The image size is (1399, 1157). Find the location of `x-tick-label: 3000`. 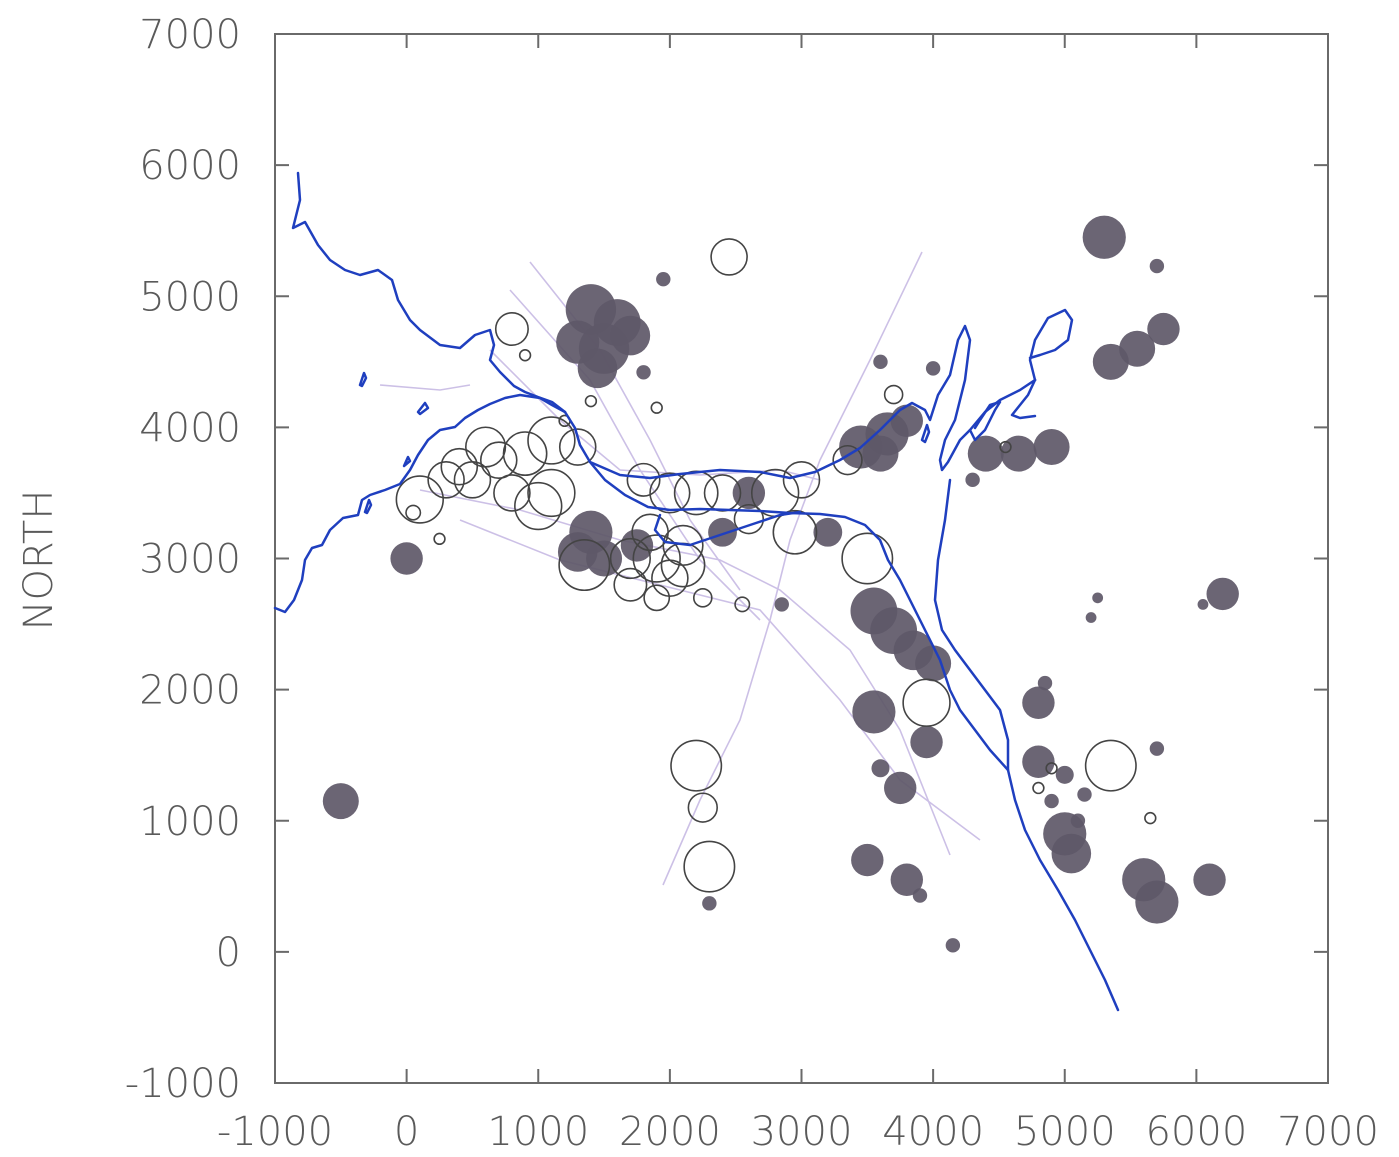

x-tick-label: 3000 is located at coordinates (802, 1132).